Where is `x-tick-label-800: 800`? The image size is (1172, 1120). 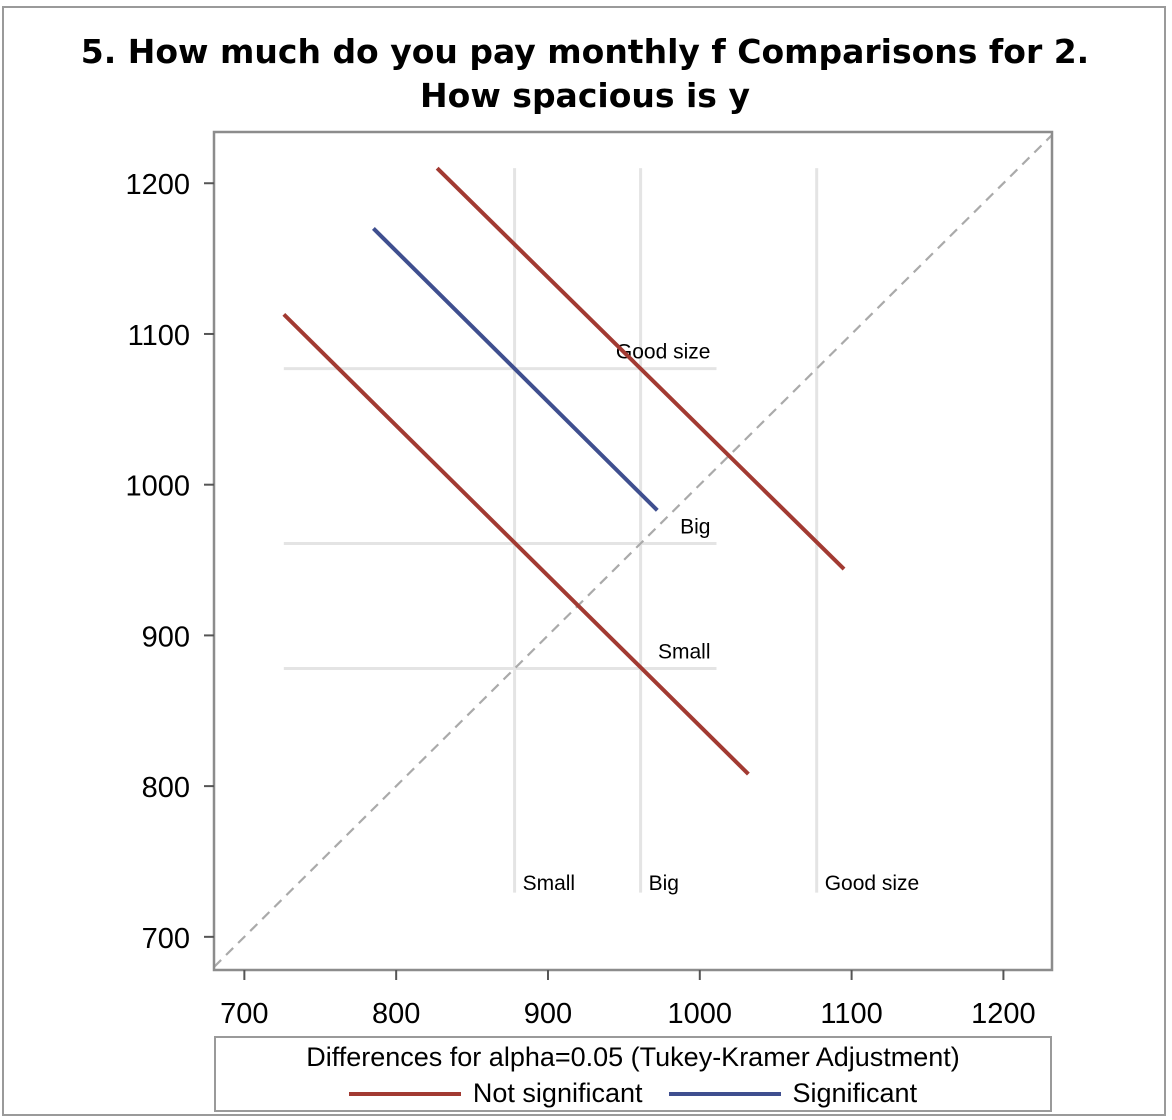 x-tick-label-800: 800 is located at coordinates (396, 1014).